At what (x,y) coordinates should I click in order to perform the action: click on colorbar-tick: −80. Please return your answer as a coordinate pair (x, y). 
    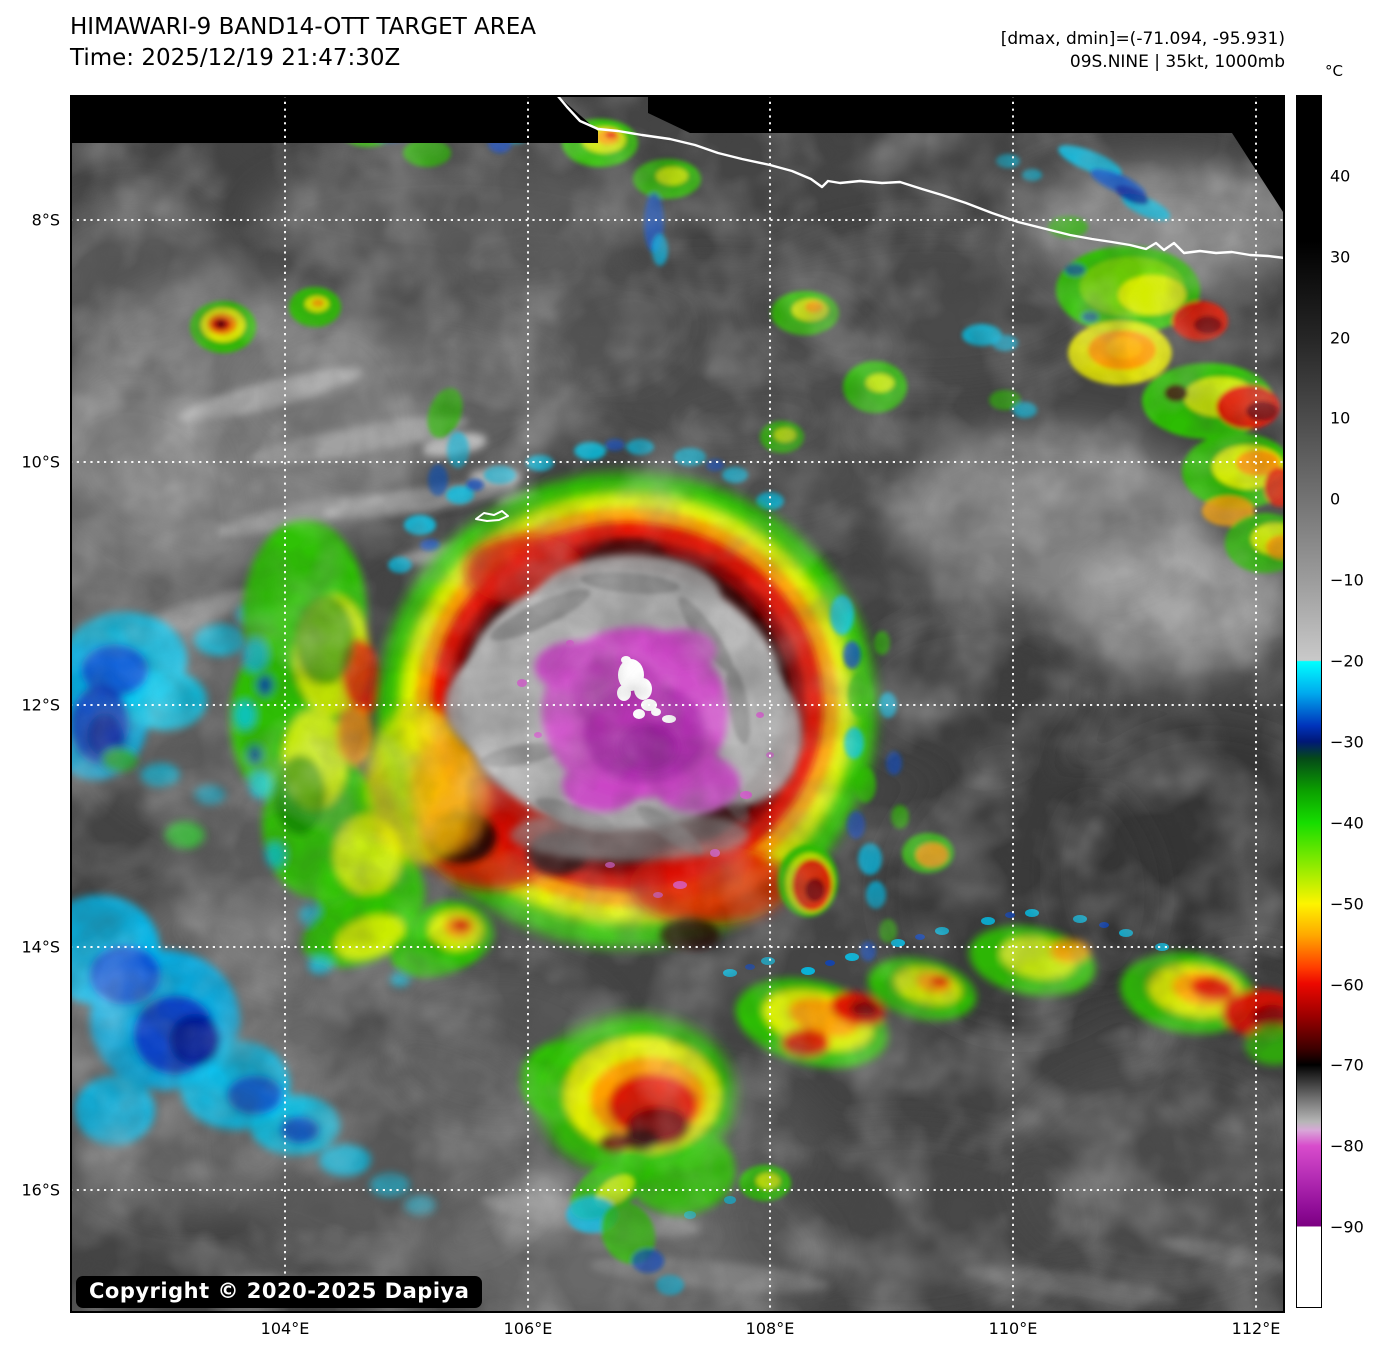
    Looking at the image, I should click on (1347, 1146).